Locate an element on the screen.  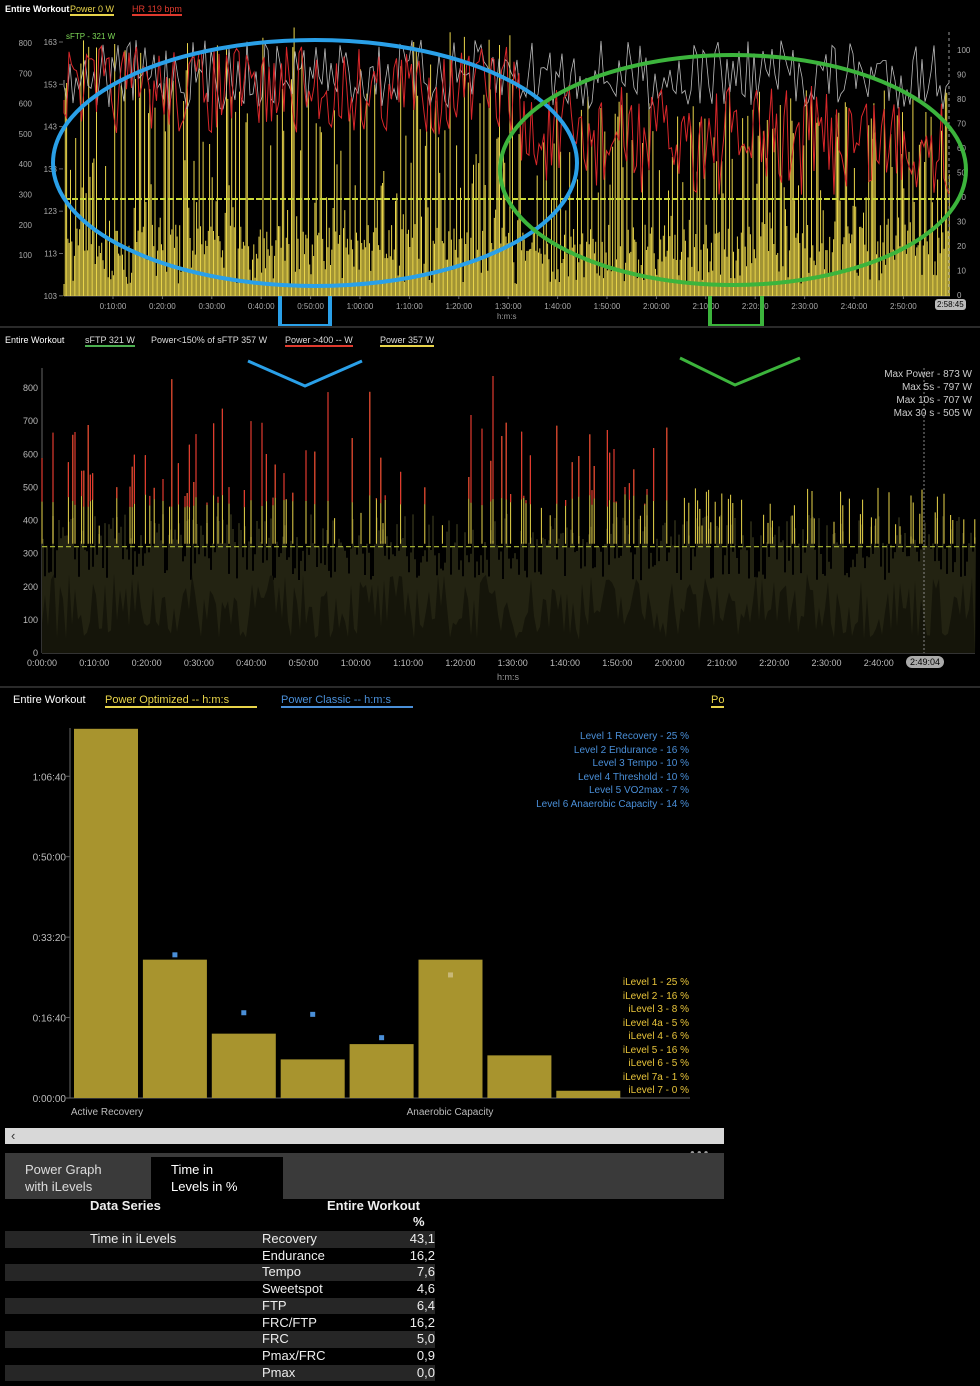
x-tick: 2:20:00 is located at coordinates (755, 306).